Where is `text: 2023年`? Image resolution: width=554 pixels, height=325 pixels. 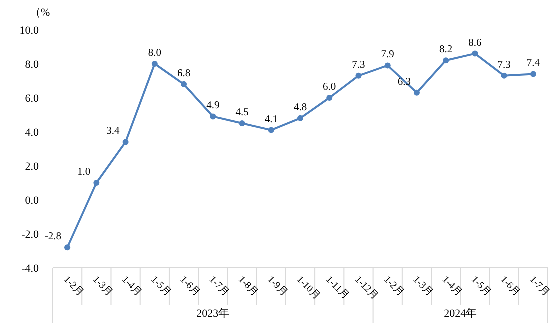
text: 2023年 is located at coordinates (213, 314).